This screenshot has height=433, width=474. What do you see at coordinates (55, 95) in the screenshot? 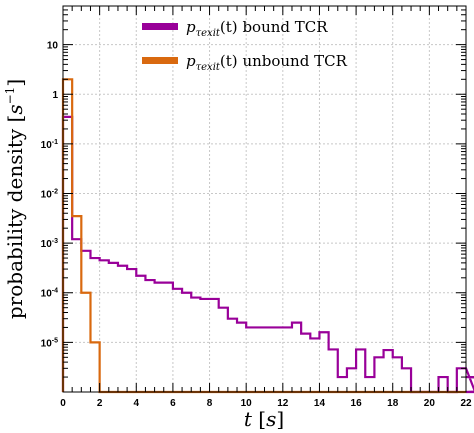
I see `y-tick-label: 1` at bounding box center [55, 95].